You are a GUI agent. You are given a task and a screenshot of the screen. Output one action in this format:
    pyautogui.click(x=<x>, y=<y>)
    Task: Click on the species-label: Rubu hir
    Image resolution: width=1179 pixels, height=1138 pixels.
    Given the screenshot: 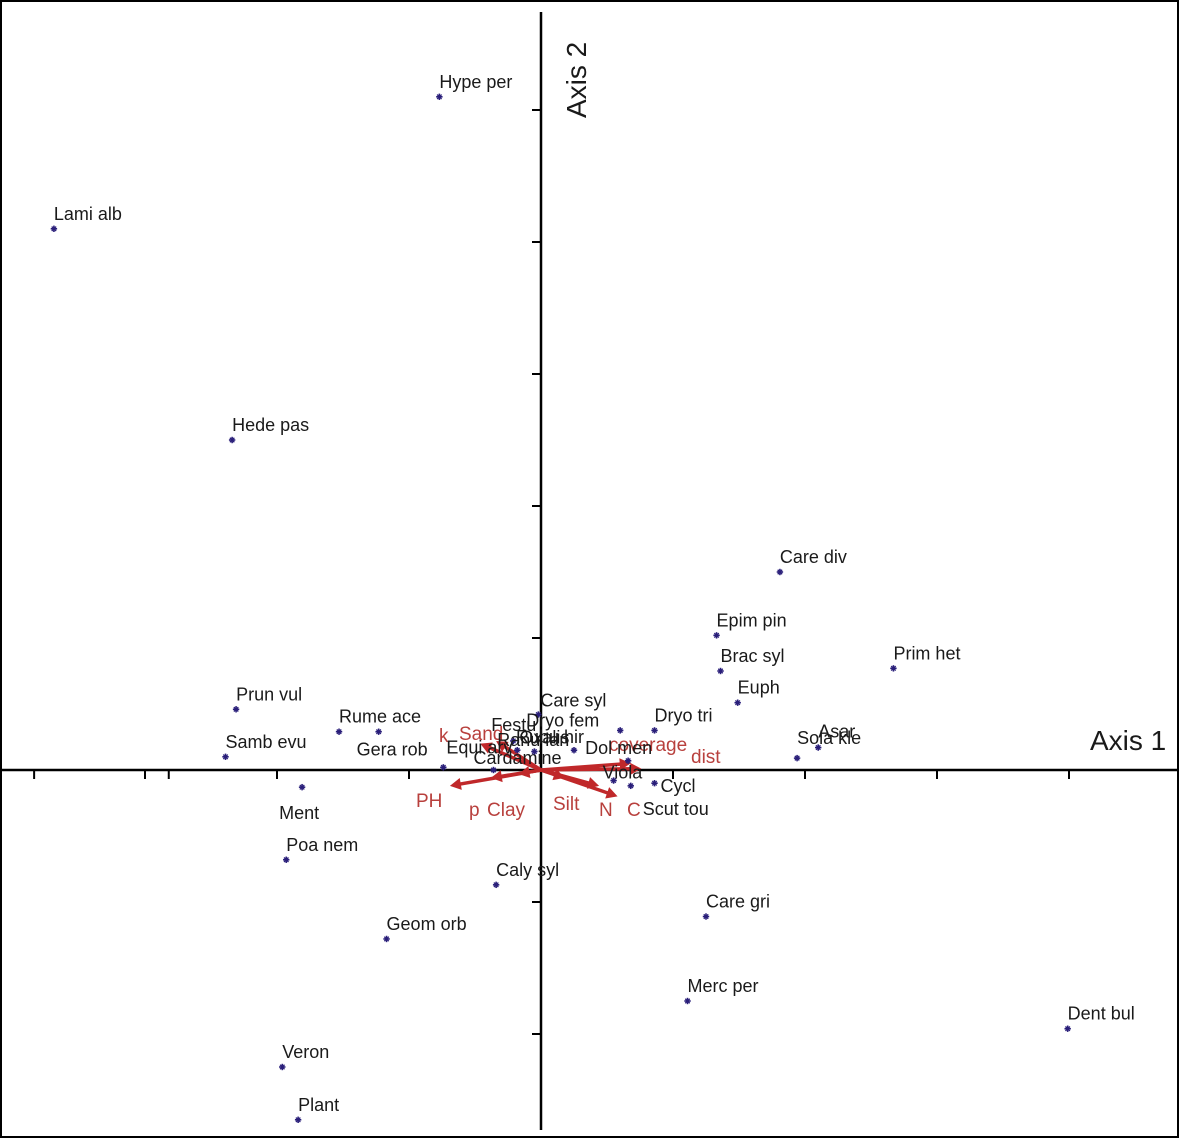 What is the action you would take?
    pyautogui.click(x=550, y=737)
    